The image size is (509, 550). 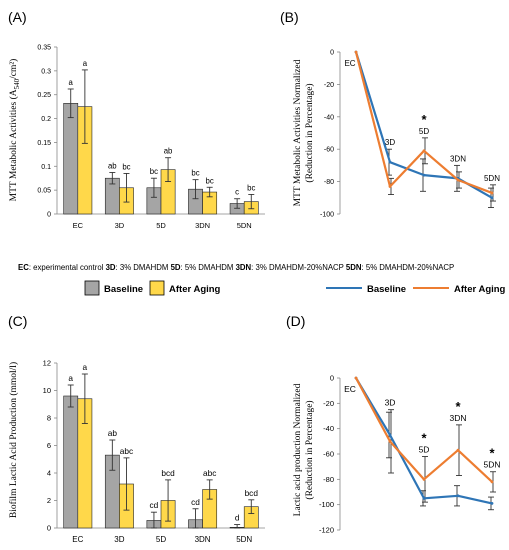 I want to click on y-tick-label: 12, so click(x=47, y=363).